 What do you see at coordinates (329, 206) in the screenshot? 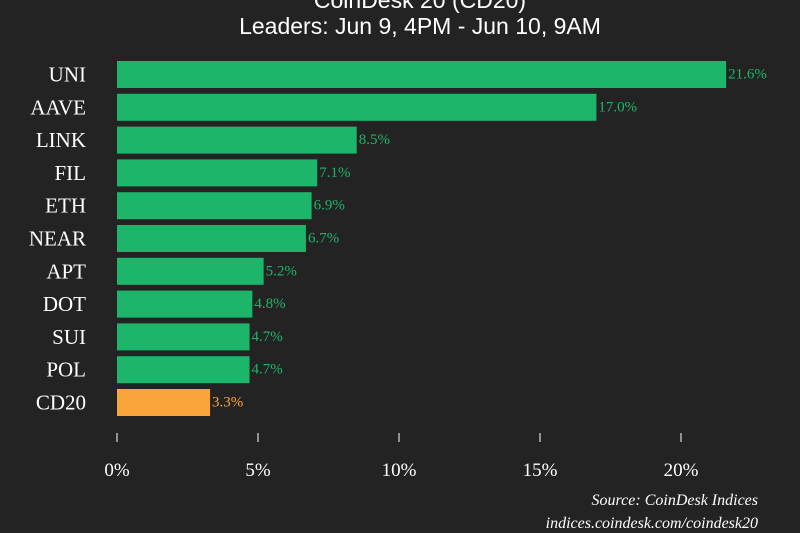
I see `value-label-eth: 6.9%` at bounding box center [329, 206].